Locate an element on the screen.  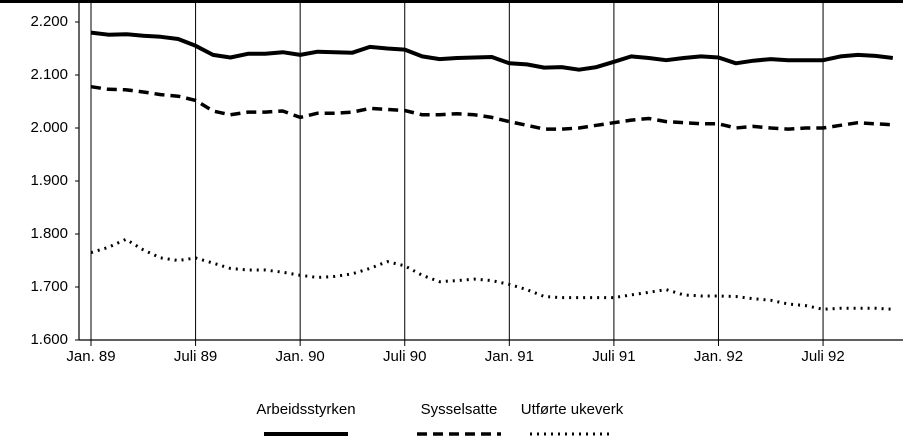
x-tick-label: Juli 91 is located at coordinates (613, 356).